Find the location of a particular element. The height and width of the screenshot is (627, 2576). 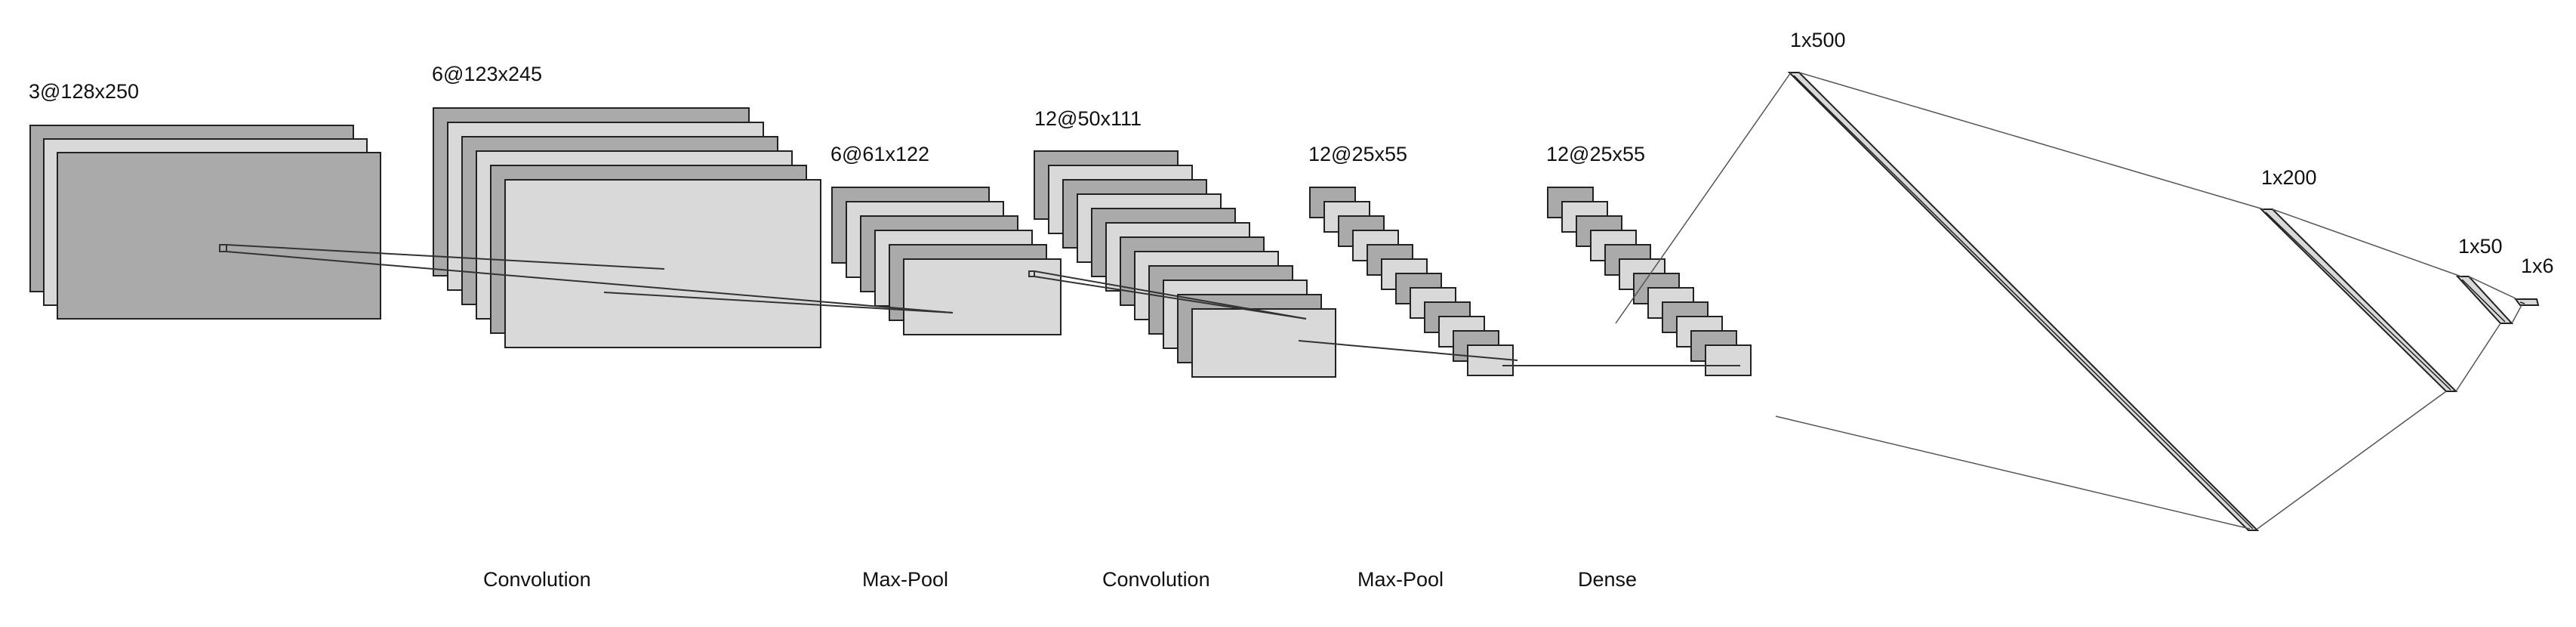

operation-label-convolution-2: Convolution is located at coordinates (1156, 579).